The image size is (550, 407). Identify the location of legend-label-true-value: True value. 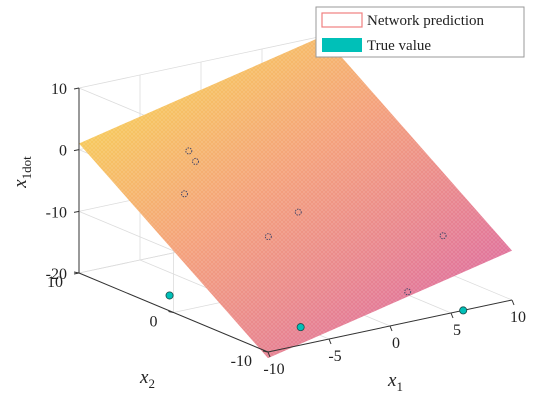
(399, 46).